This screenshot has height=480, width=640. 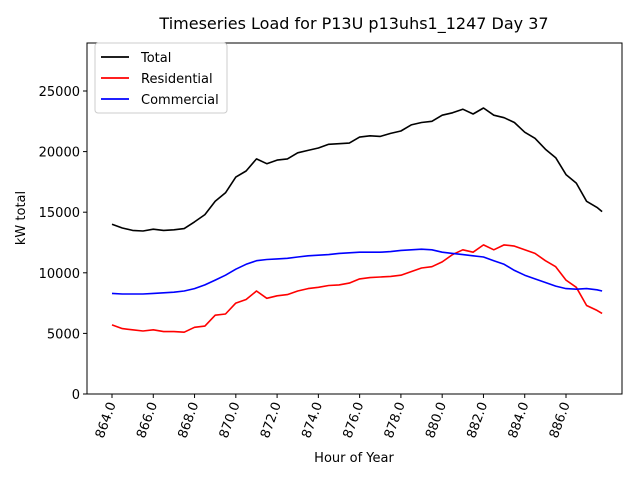 I want to click on series-line-commercial, so click(x=357, y=271).